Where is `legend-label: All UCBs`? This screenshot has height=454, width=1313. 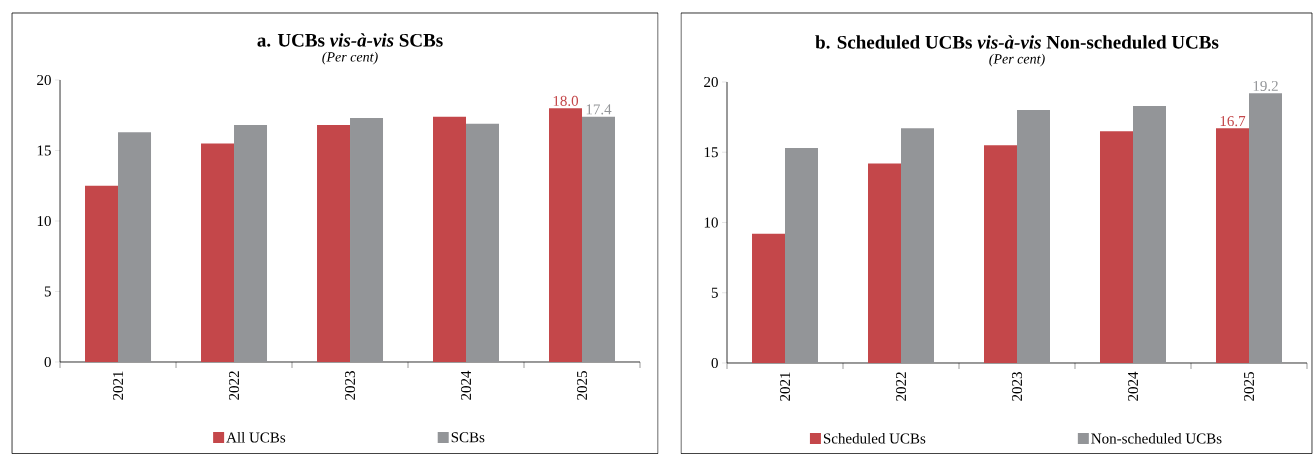 legend-label: All UCBs is located at coordinates (256, 437).